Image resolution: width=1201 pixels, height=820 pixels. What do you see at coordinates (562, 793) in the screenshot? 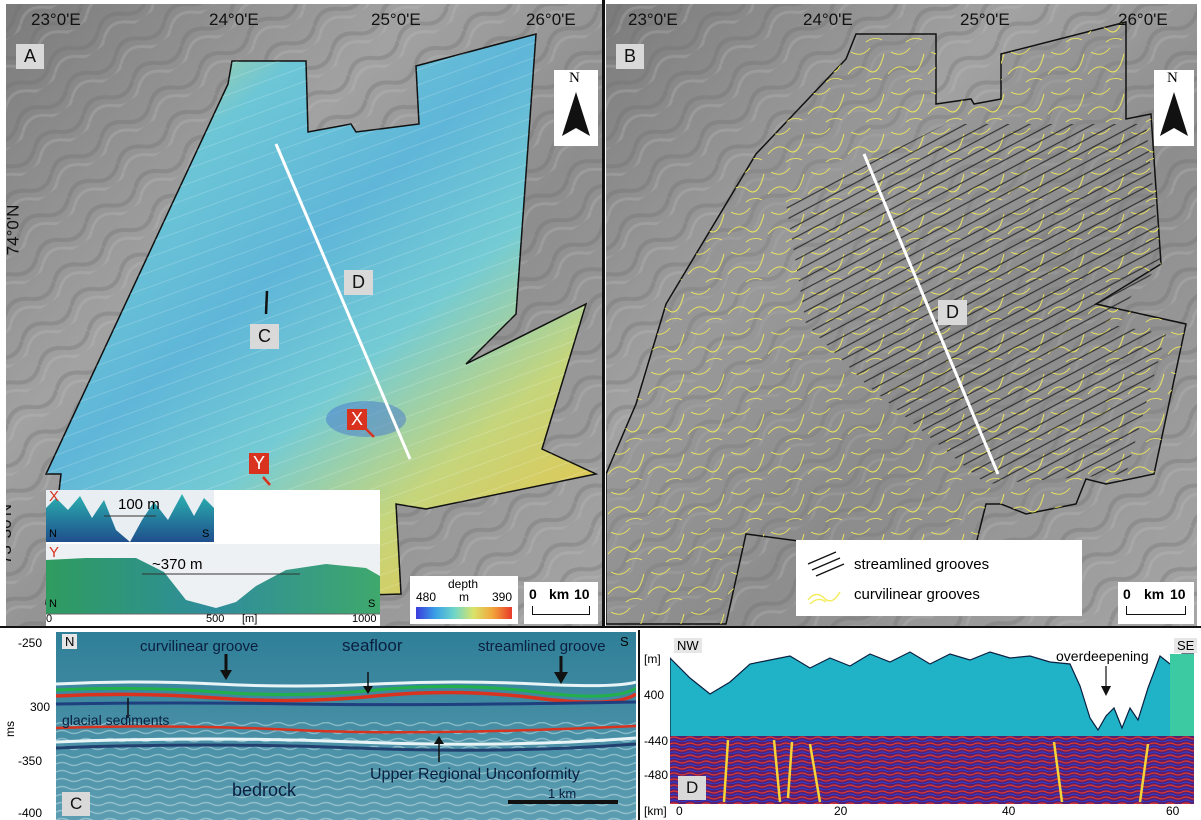
I see `label-1km: 1 km` at bounding box center [562, 793].